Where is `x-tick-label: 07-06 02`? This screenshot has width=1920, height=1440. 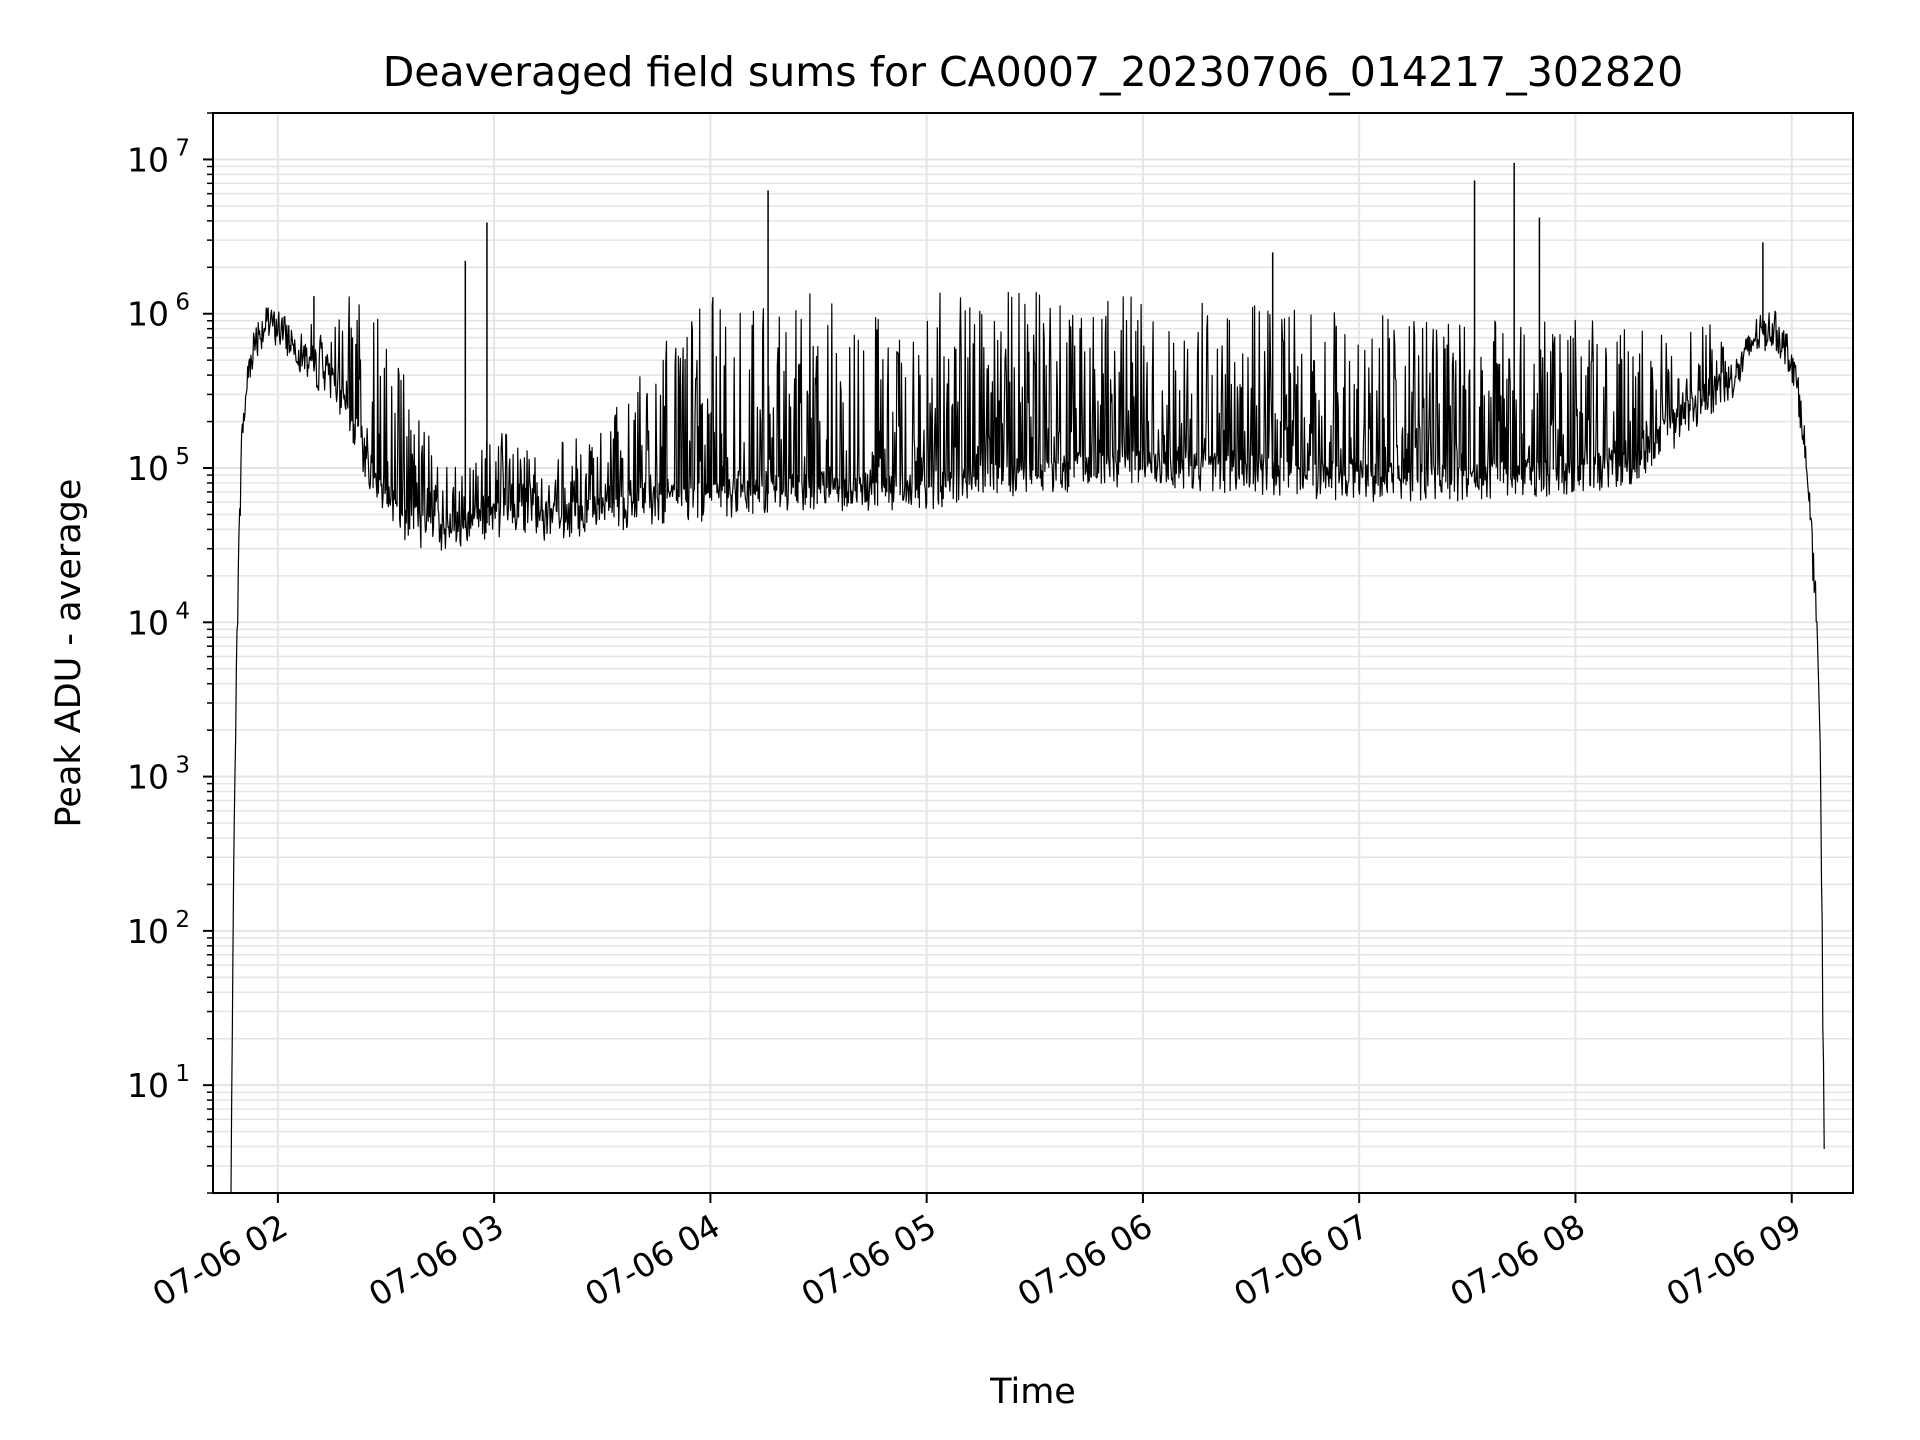 x-tick-label: 07-06 02 is located at coordinates (220, 1260).